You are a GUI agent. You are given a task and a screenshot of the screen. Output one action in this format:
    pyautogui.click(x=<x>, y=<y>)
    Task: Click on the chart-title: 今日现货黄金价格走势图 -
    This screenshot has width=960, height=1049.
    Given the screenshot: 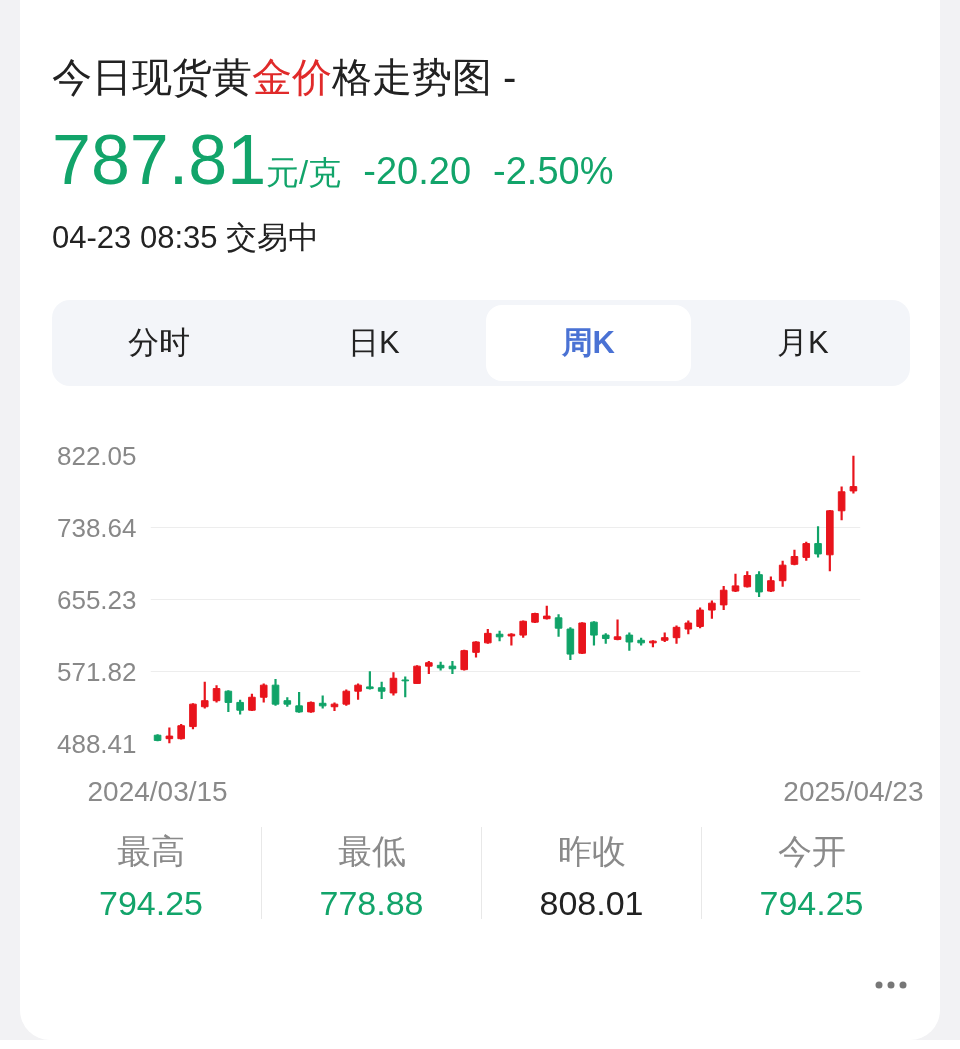 What is the action you would take?
    pyautogui.click(x=284, y=77)
    